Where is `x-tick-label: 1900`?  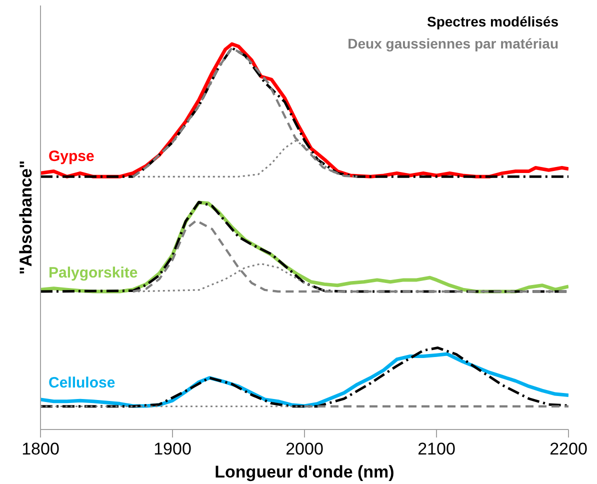
x-tick-label: 1900 is located at coordinates (173, 449).